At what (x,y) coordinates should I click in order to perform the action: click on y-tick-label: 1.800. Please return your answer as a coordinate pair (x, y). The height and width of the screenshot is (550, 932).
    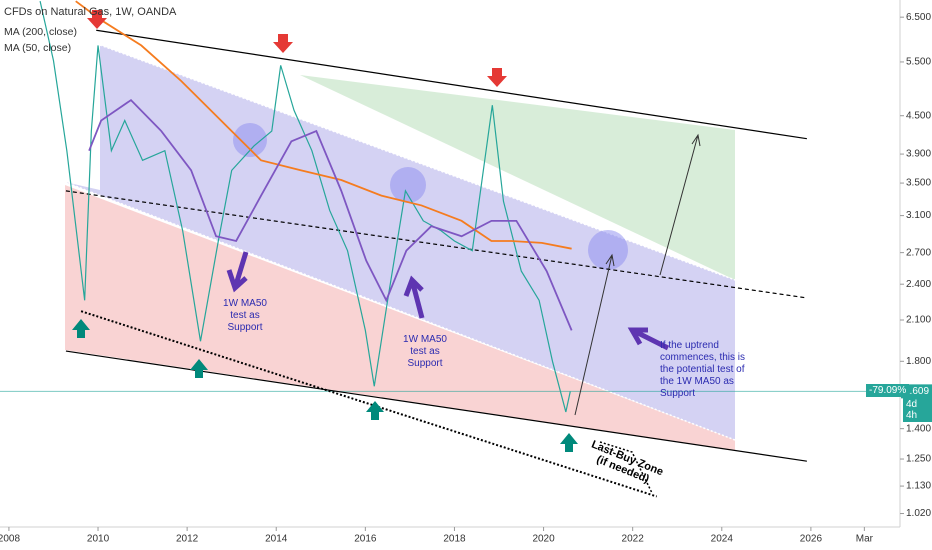
    Looking at the image, I should click on (918, 361).